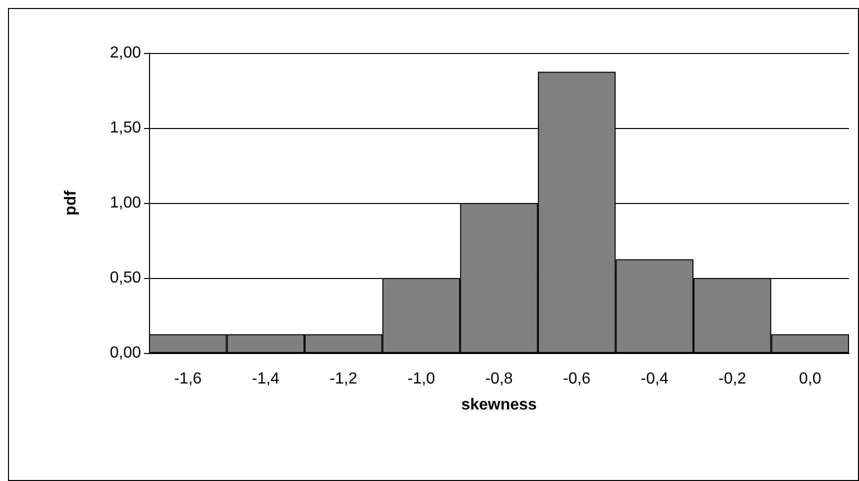 The height and width of the screenshot is (481, 859). What do you see at coordinates (126, 53) in the screenshot?
I see `y-tick-label: 2,00` at bounding box center [126, 53].